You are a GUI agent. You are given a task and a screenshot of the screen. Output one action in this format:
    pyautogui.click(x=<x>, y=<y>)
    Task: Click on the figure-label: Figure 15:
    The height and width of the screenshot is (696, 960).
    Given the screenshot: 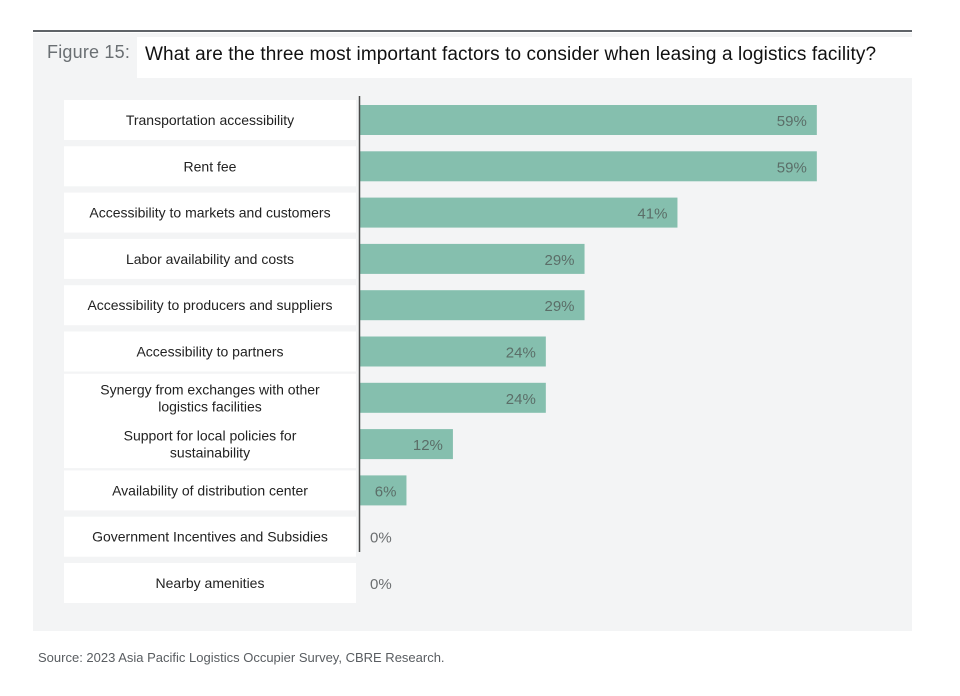 What is the action you would take?
    pyautogui.click(x=89, y=52)
    